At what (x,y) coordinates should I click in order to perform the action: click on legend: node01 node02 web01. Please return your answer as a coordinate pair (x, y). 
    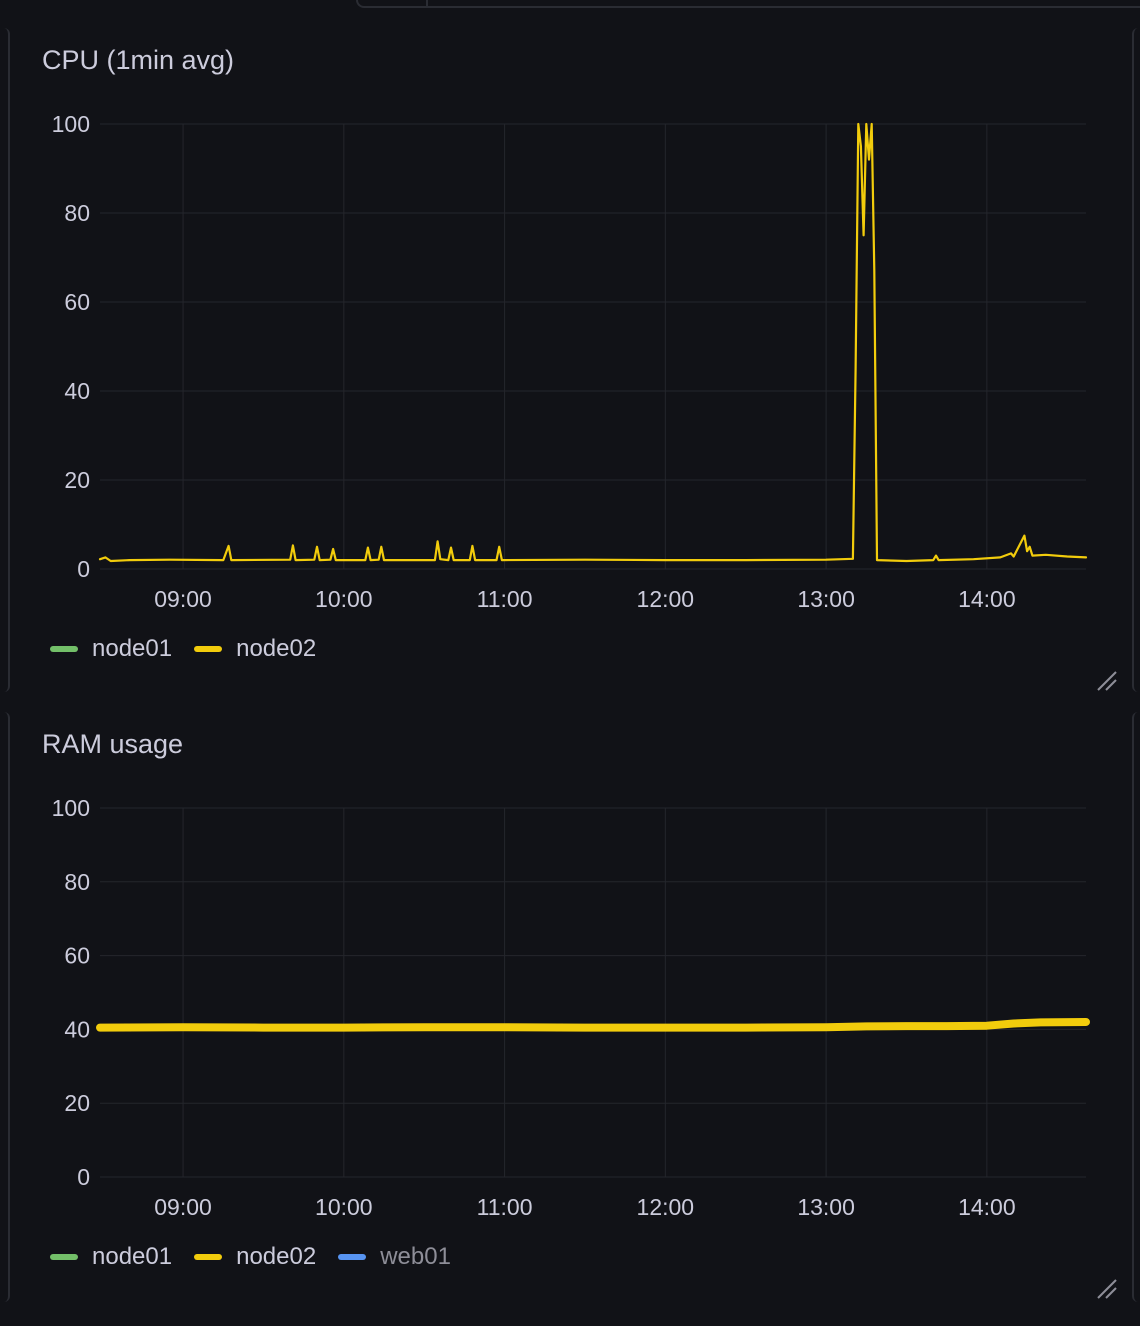
    Looking at the image, I should click on (250, 1257).